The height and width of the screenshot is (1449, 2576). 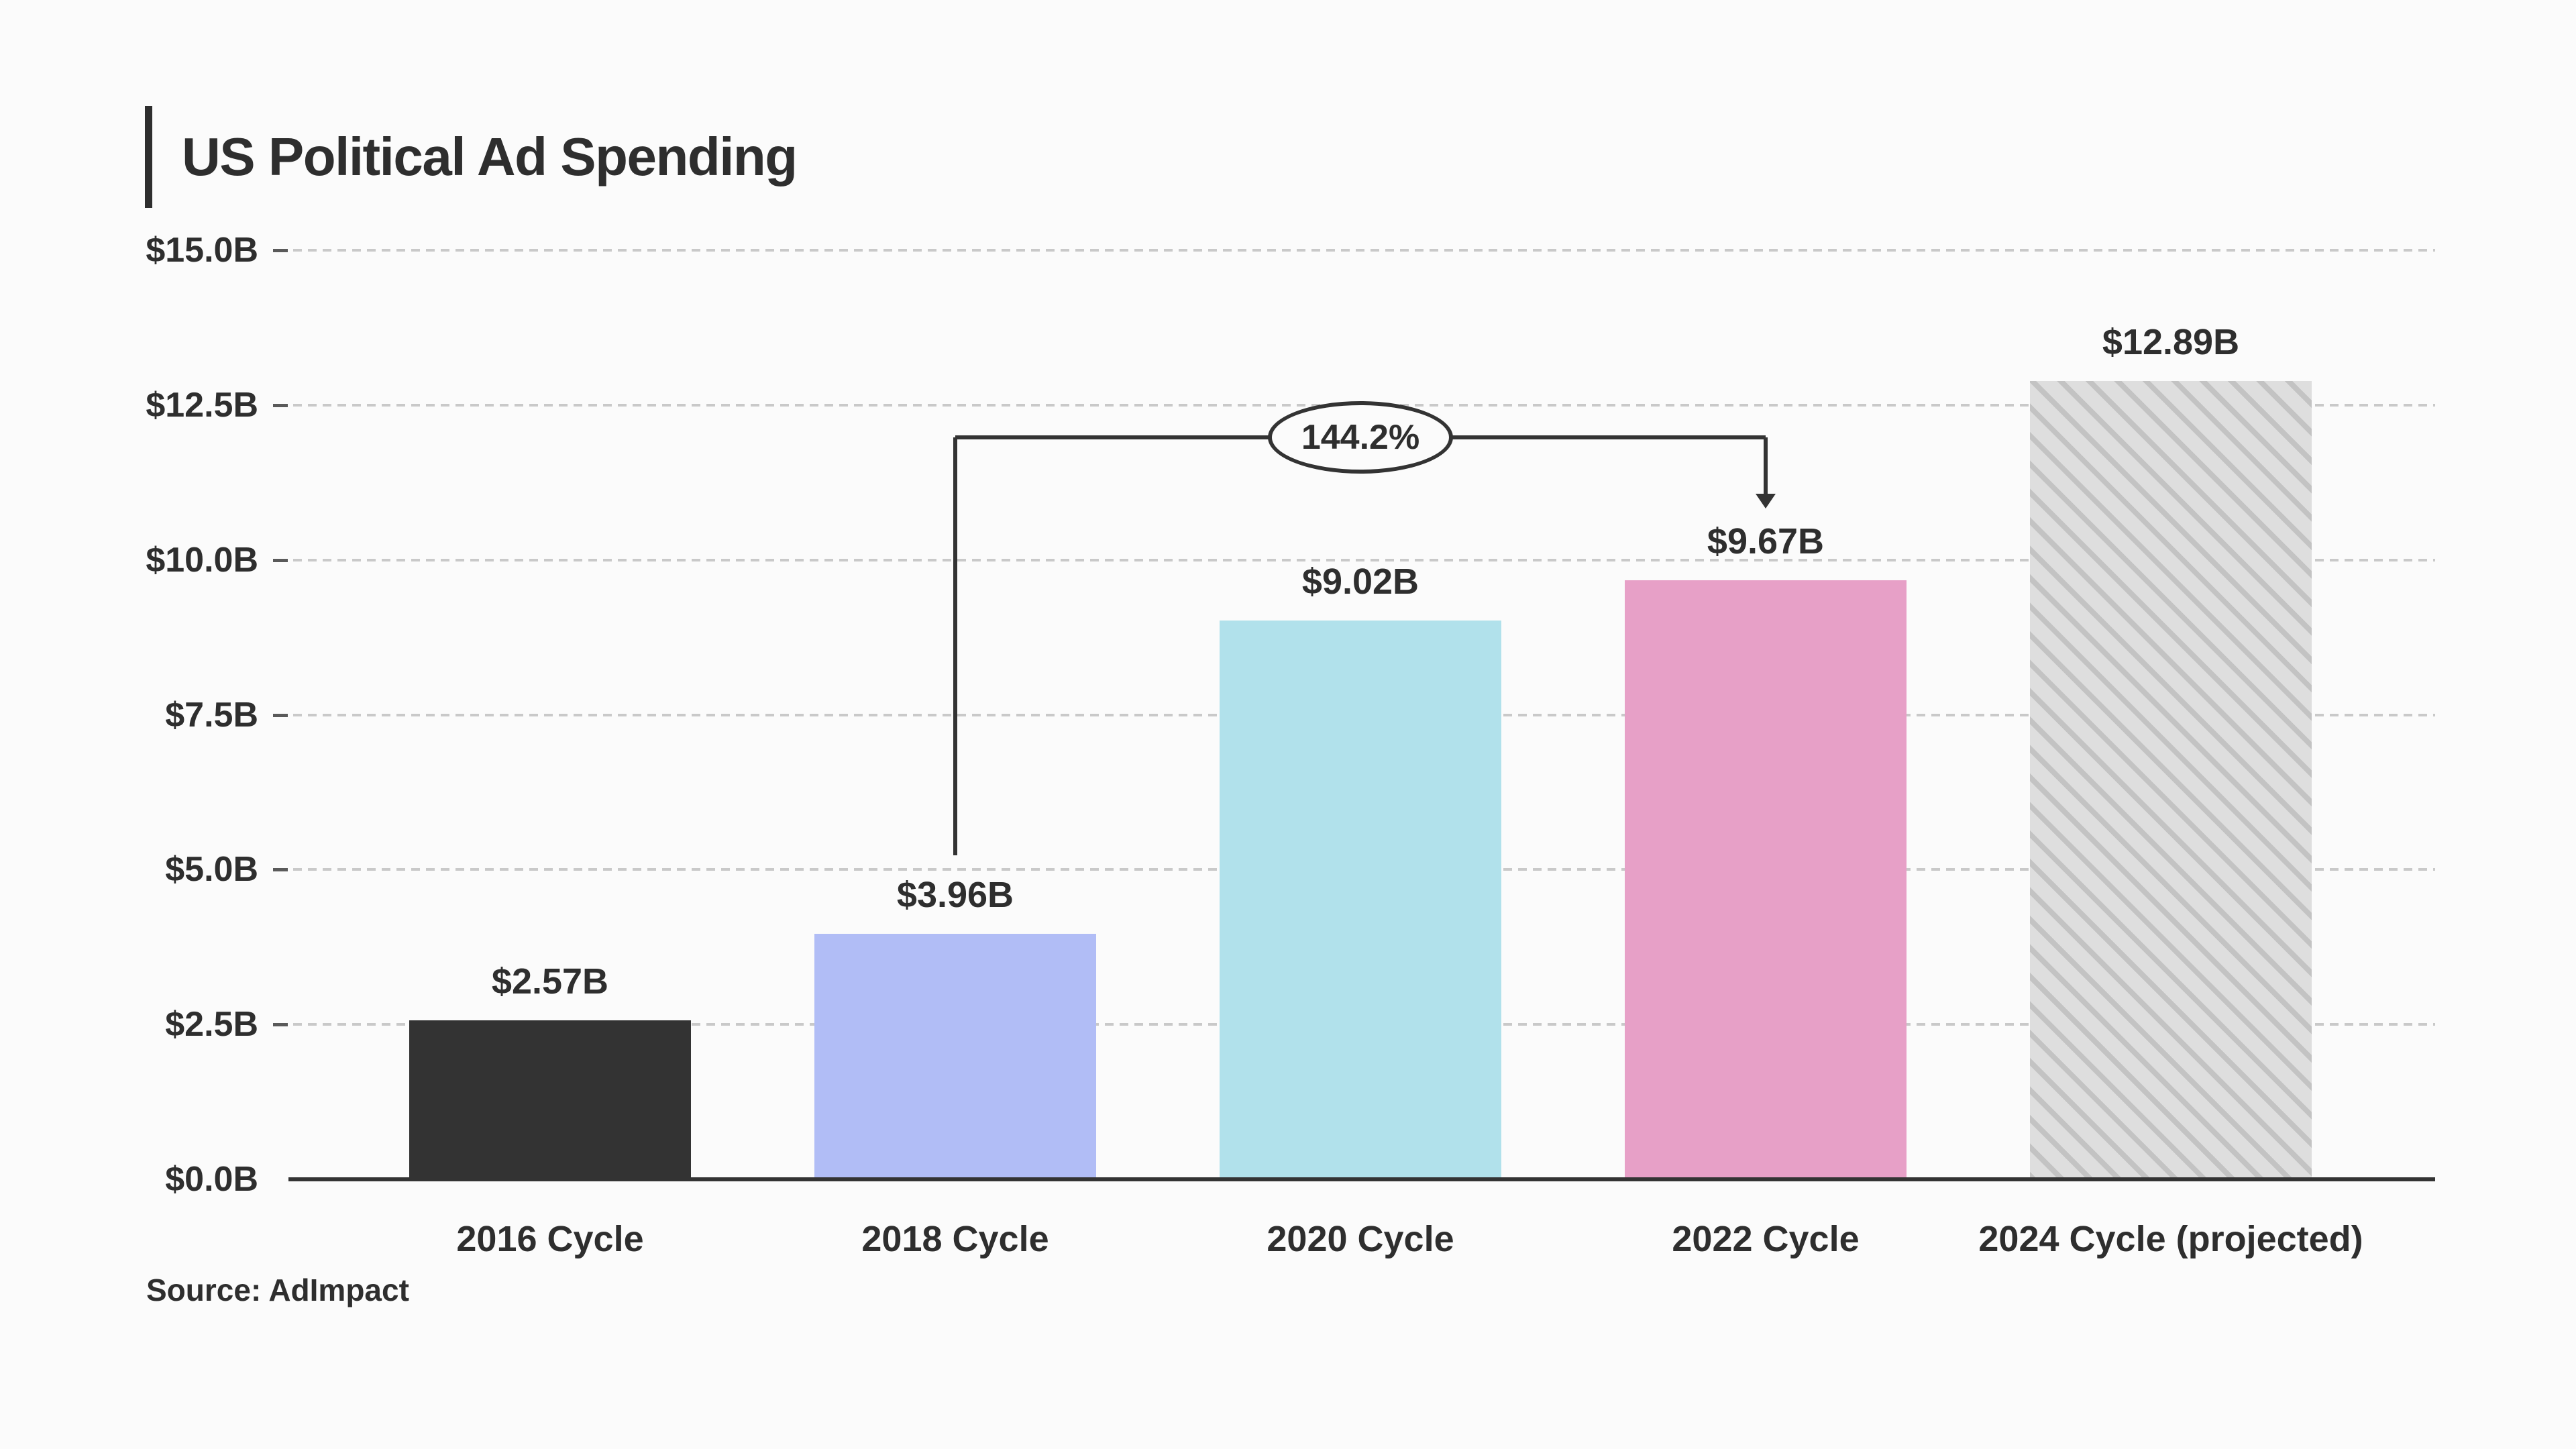 I want to click on x-axis-line, so click(x=1361, y=1179).